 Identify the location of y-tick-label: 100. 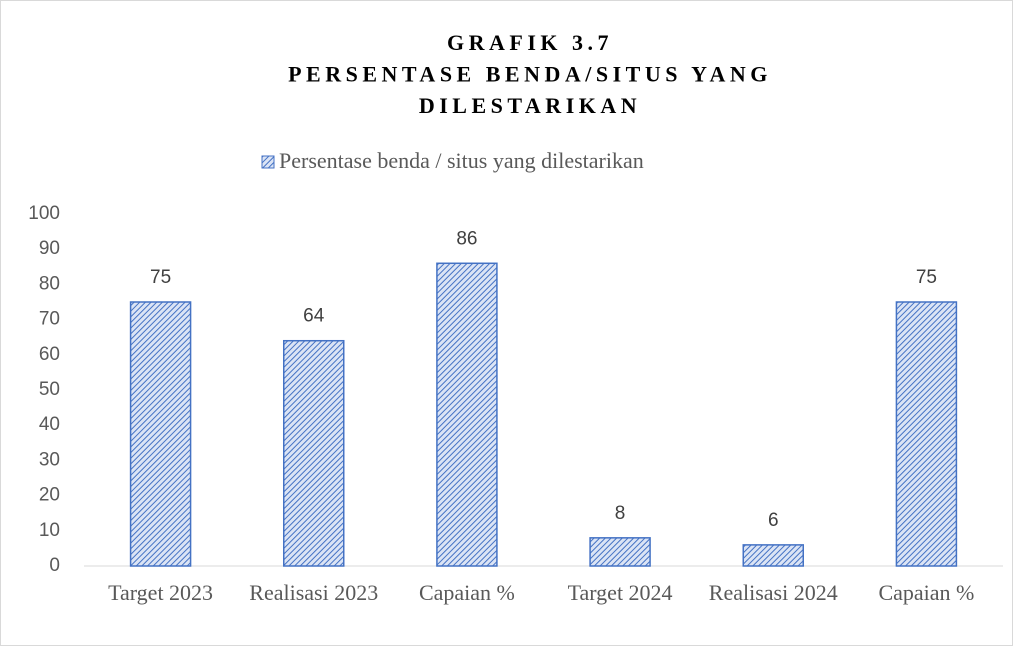
(44, 213).